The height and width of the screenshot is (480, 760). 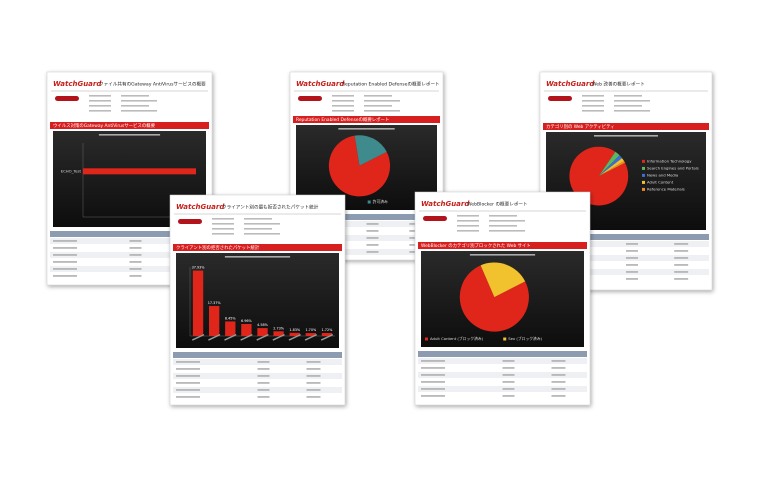 I want to click on value-label: 17.37%, so click(x=215, y=303).